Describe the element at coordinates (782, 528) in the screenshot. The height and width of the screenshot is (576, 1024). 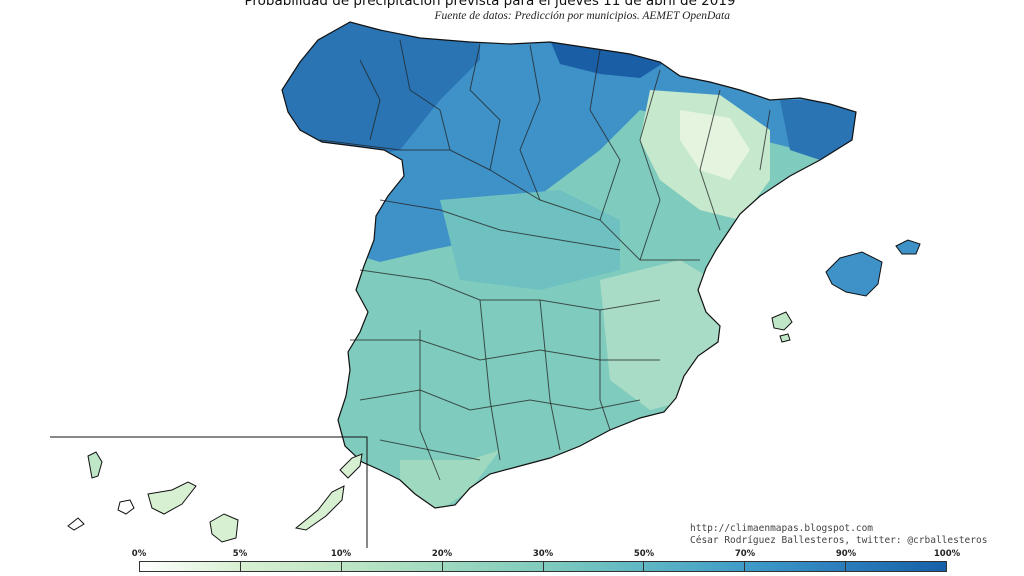
I see `credits-url: http://climaenmapas.blogspot.com` at that location.